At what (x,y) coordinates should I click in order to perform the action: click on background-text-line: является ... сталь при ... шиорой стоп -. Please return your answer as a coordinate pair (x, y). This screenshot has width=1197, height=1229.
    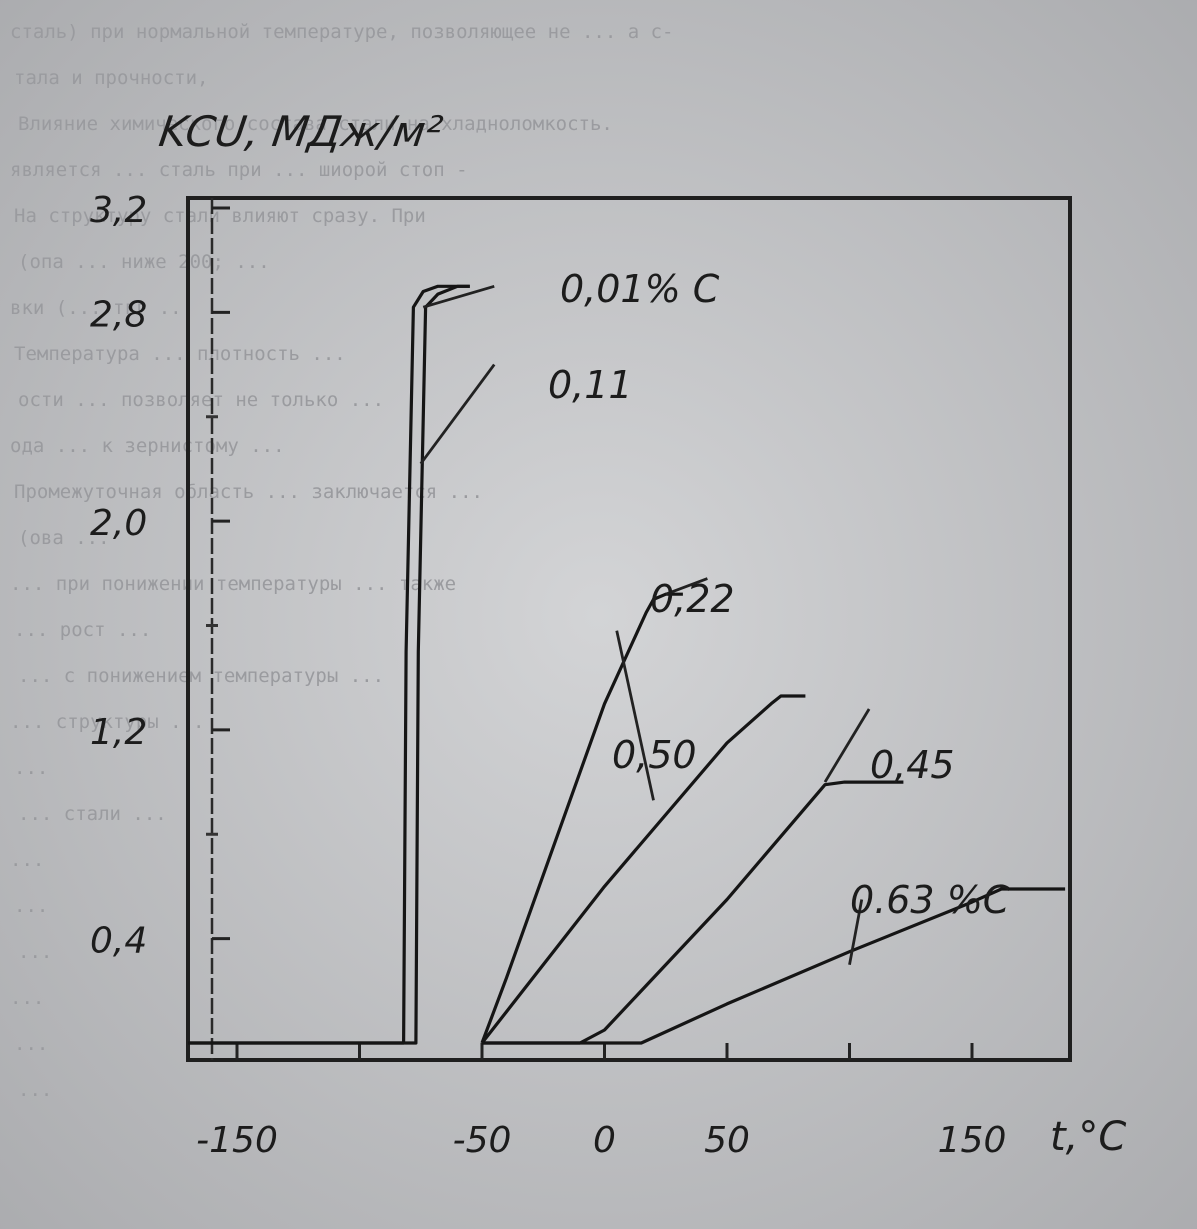
    Looking at the image, I should click on (239, 170).